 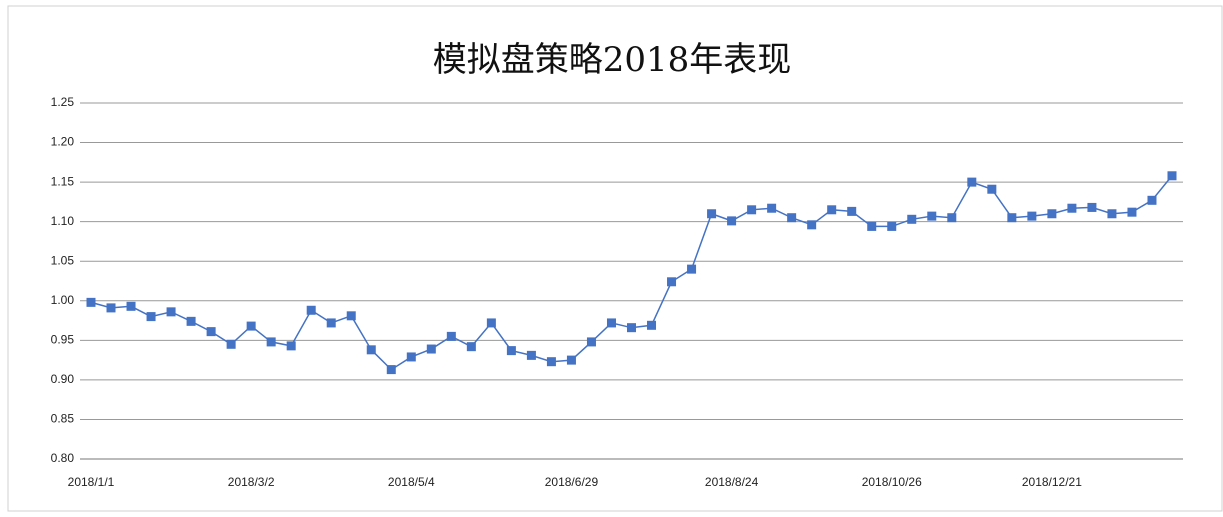 What do you see at coordinates (411, 482) in the screenshot?
I see `x-tick-label: 2018/5/4` at bounding box center [411, 482].